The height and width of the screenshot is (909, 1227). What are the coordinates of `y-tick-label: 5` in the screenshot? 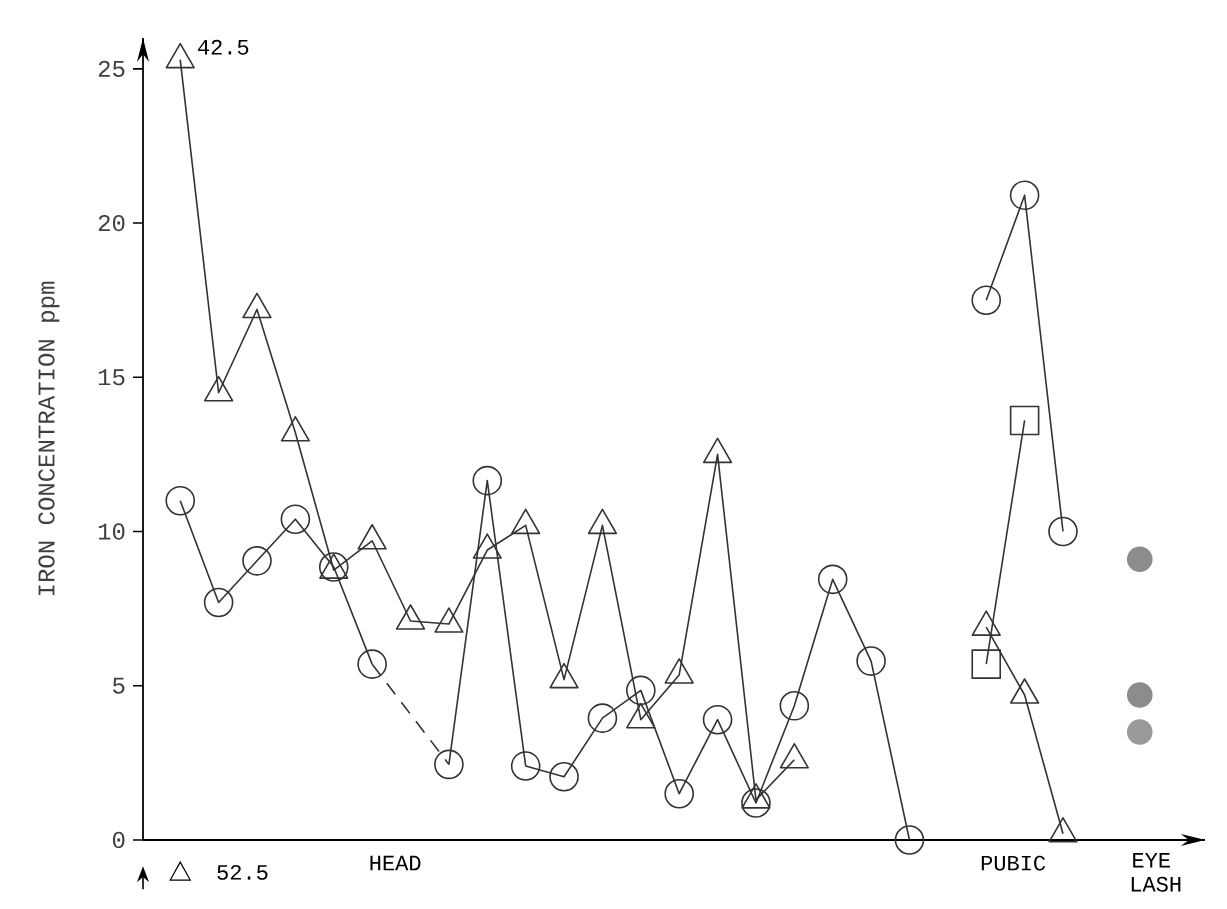 It's located at (119, 685).